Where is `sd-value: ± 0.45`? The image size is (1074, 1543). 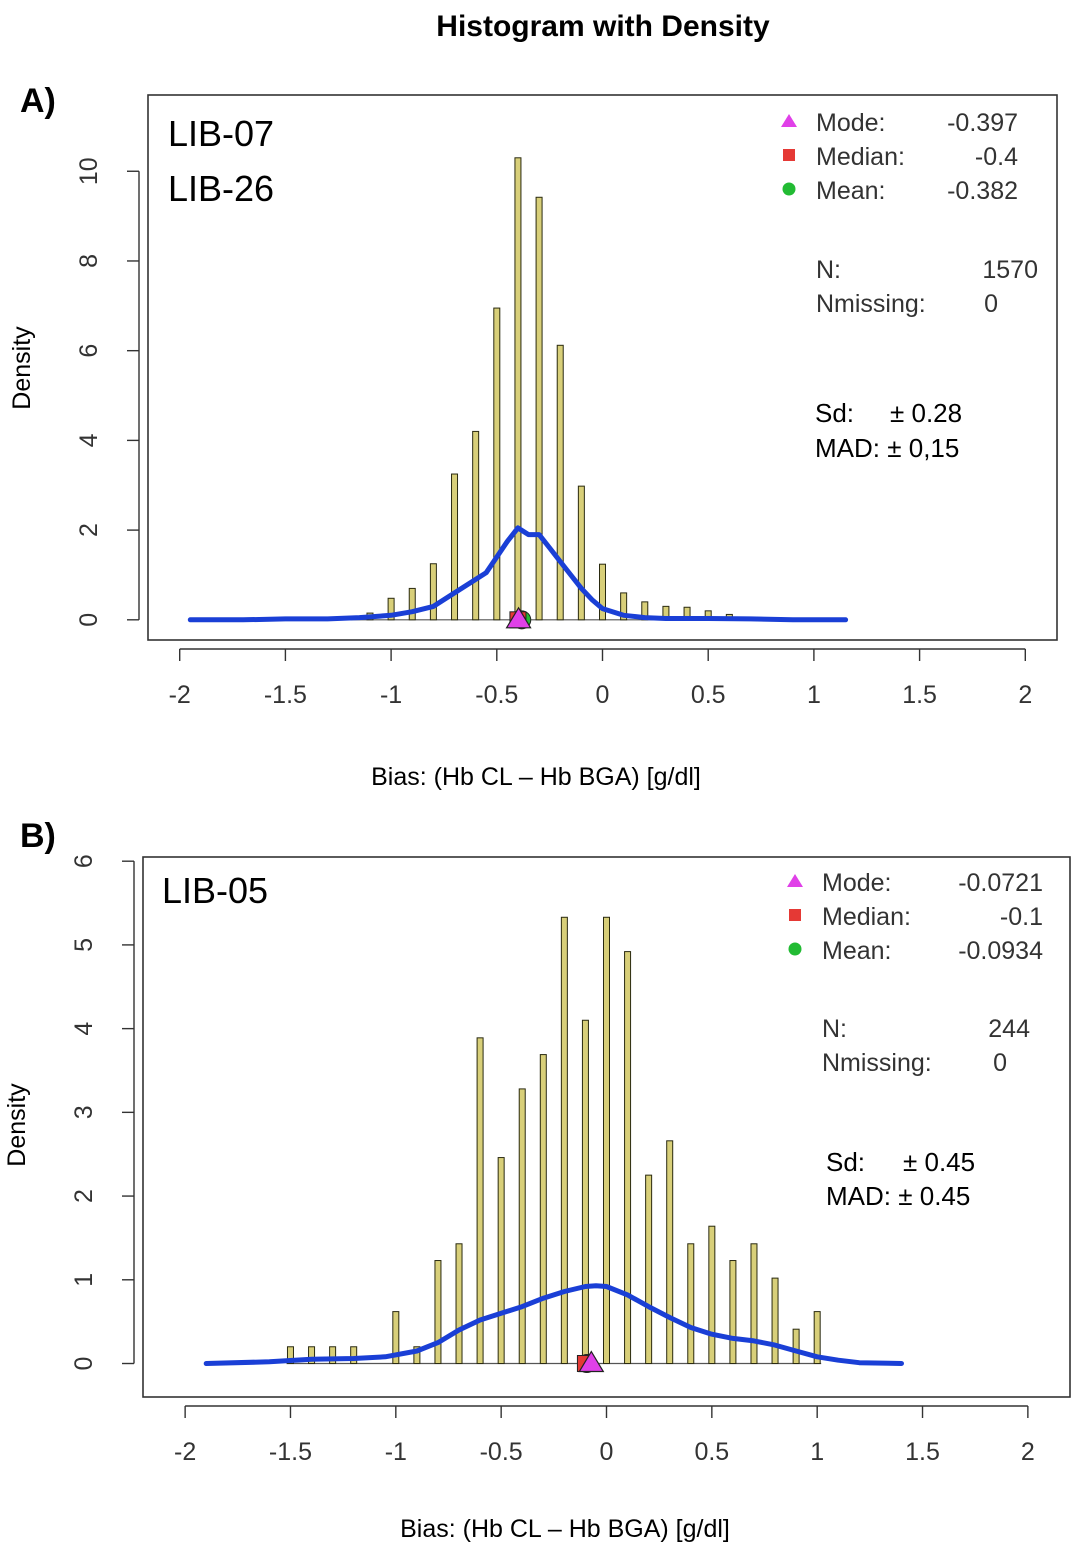
sd-value: ± 0.45 is located at coordinates (939, 1162).